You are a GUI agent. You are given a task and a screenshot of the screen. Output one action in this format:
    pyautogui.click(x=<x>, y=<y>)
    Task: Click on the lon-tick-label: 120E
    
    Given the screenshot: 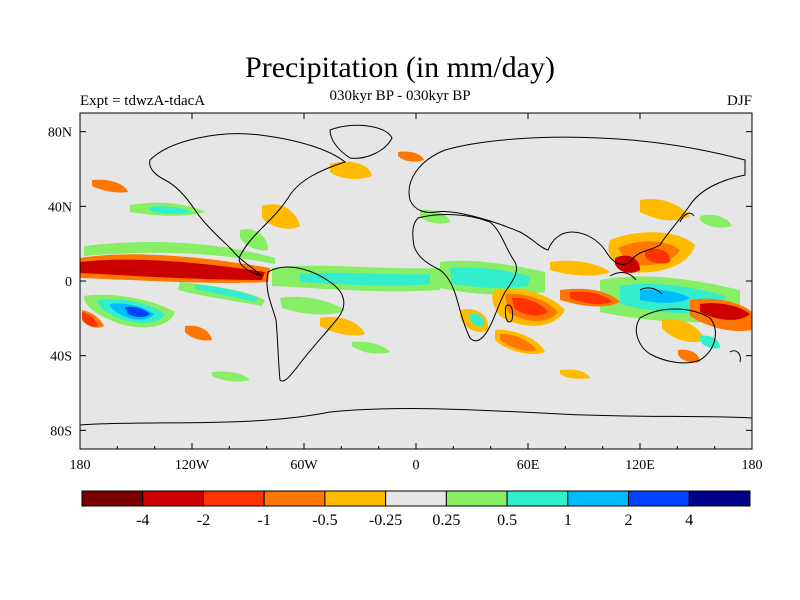 What is the action you would take?
    pyautogui.click(x=640, y=465)
    